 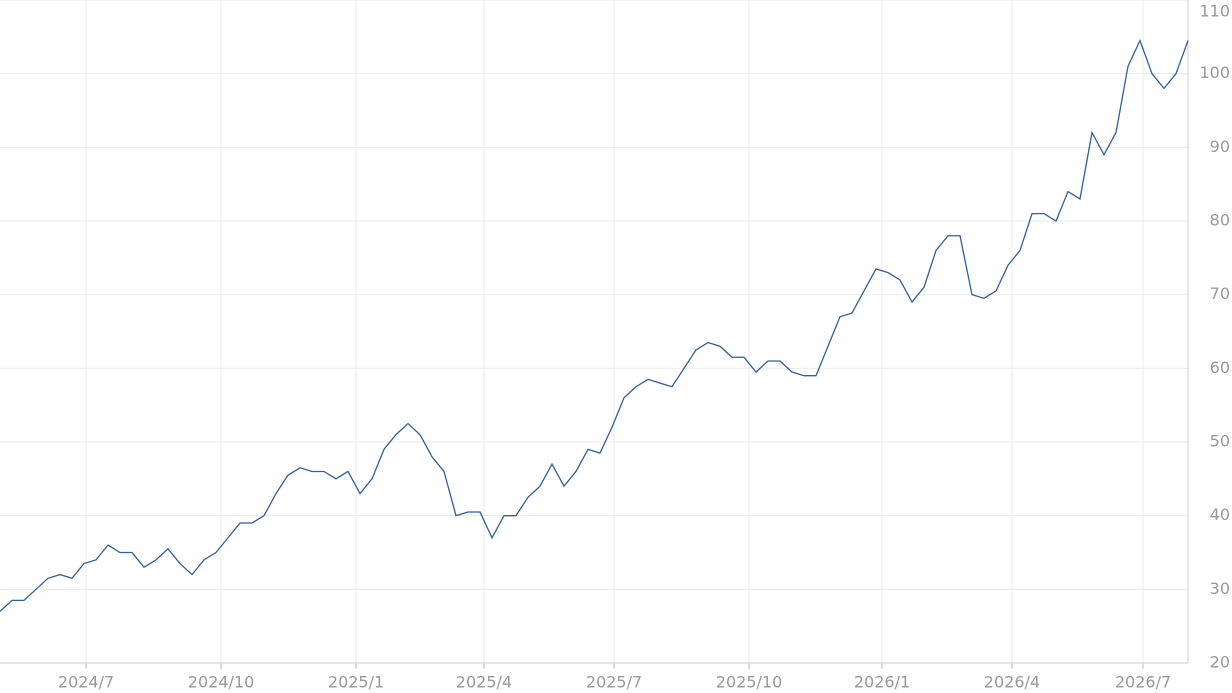 What do you see at coordinates (614, 682) in the screenshot?
I see `x-tick-label: 2025/7` at bounding box center [614, 682].